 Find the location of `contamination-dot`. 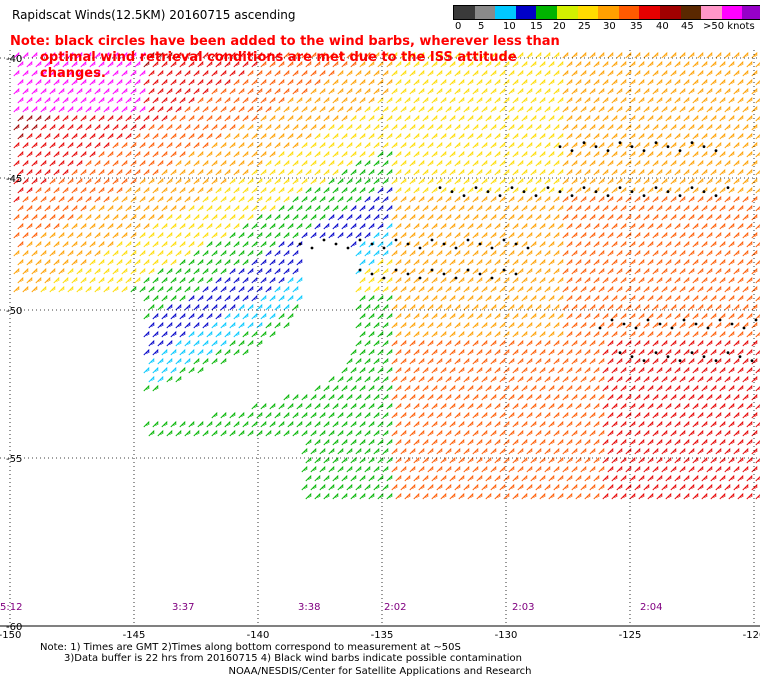

contamination-dot is located at coordinates (528, 248).